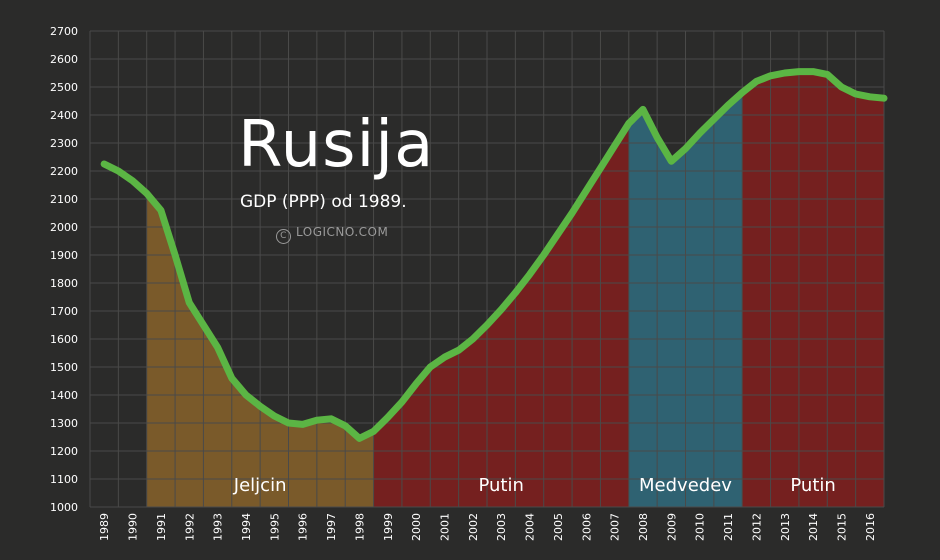 The height and width of the screenshot is (560, 940). Describe the element at coordinates (643, 527) in the screenshot. I see `x-tick-label: 2008` at that location.